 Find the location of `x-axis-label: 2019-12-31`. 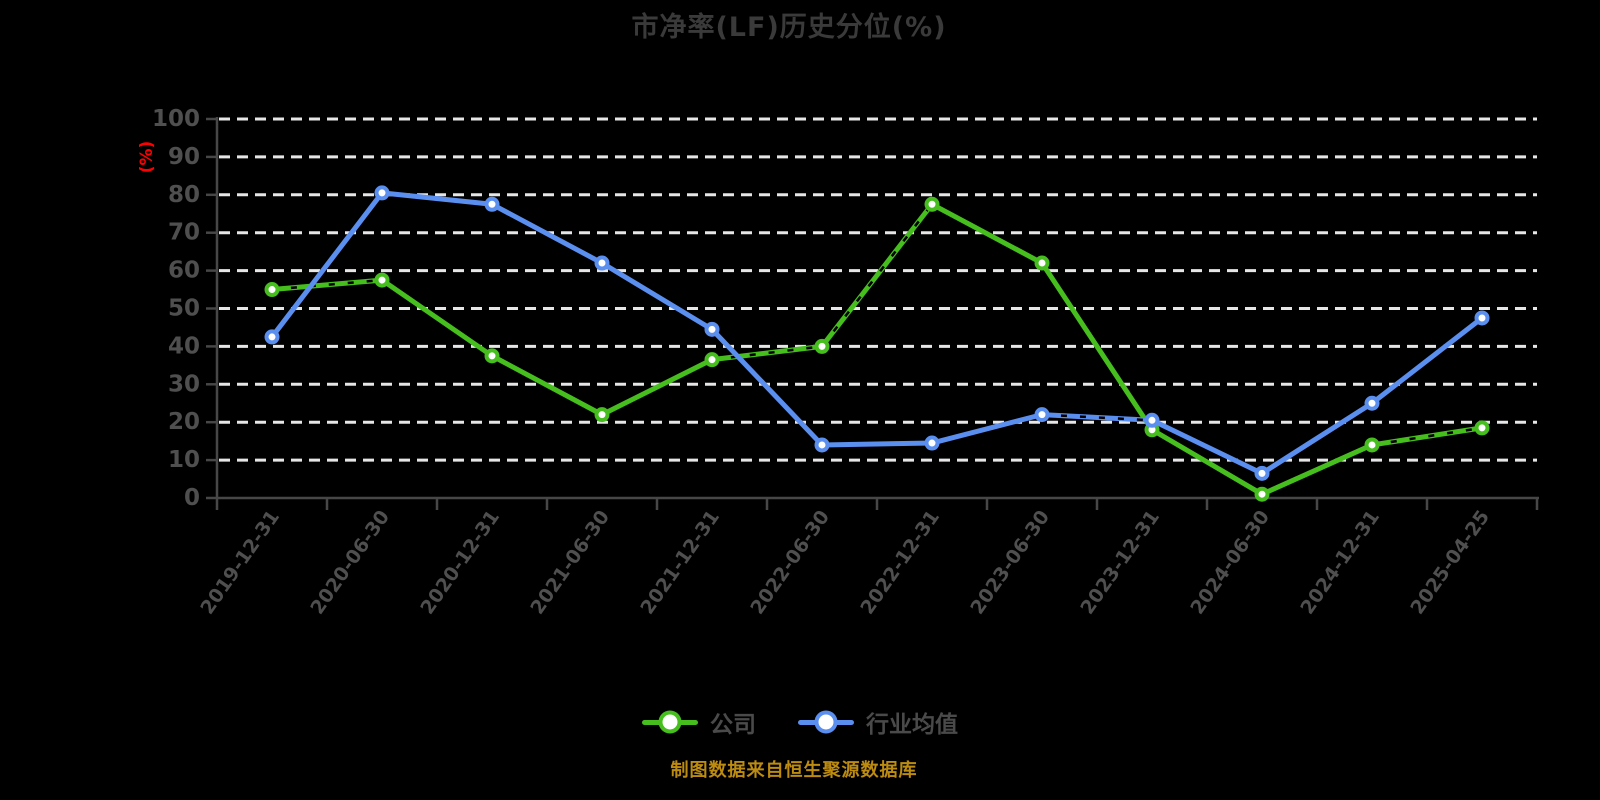

x-axis-label: 2019-12-31 is located at coordinates (240, 562).